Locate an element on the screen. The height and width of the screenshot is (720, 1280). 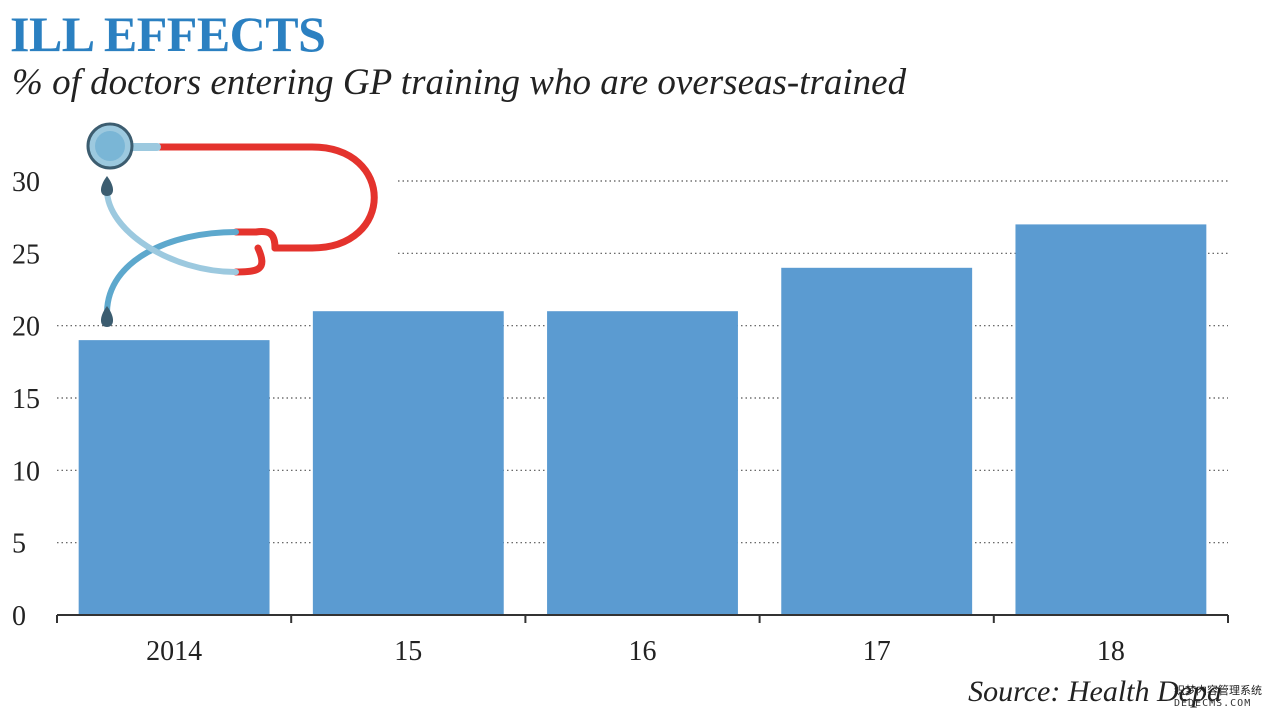
chart-title: ILL EFFECTS is located at coordinates (168, 34).